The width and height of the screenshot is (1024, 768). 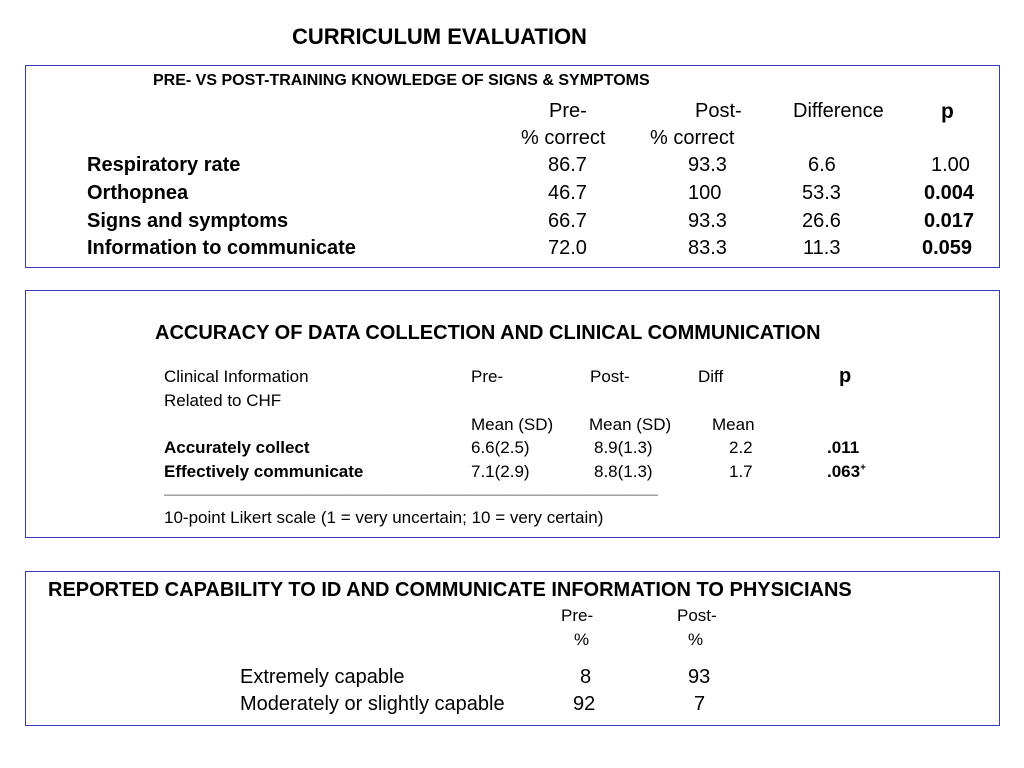 What do you see at coordinates (223, 400) in the screenshot?
I see `accuracy-header-info-line2: Related to CHF` at bounding box center [223, 400].